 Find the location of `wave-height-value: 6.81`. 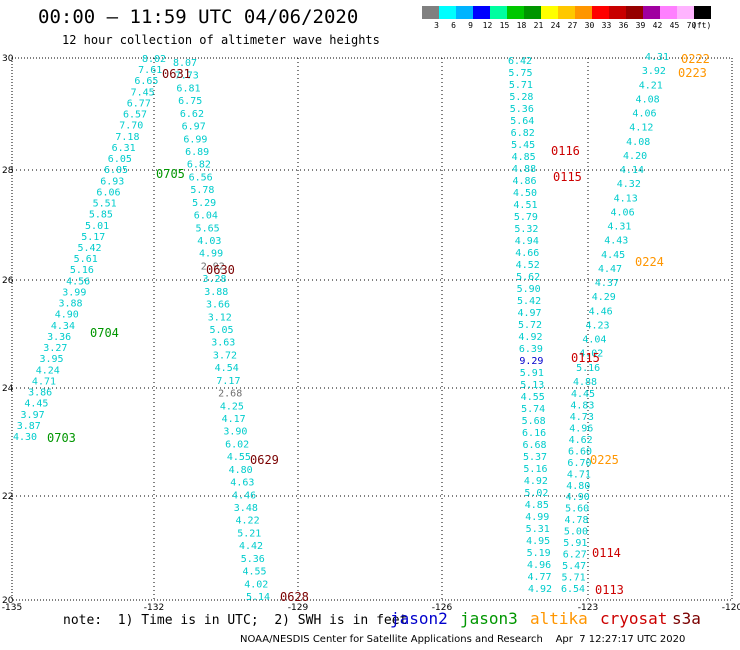

wave-height-value: 6.81 is located at coordinates (188, 88).